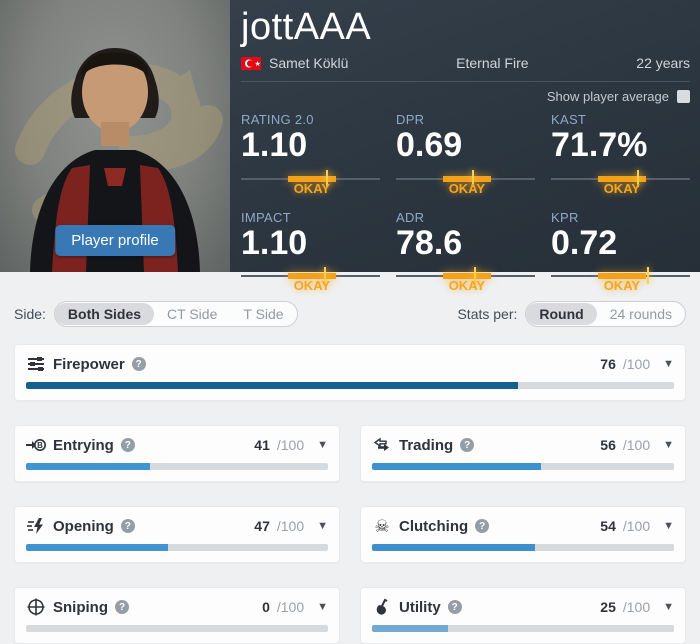 Image resolution: width=700 pixels, height=644 pixels. What do you see at coordinates (620, 253) in the screenshot?
I see `stat-tile-kpr: KPR 0.72 OKAY` at bounding box center [620, 253].